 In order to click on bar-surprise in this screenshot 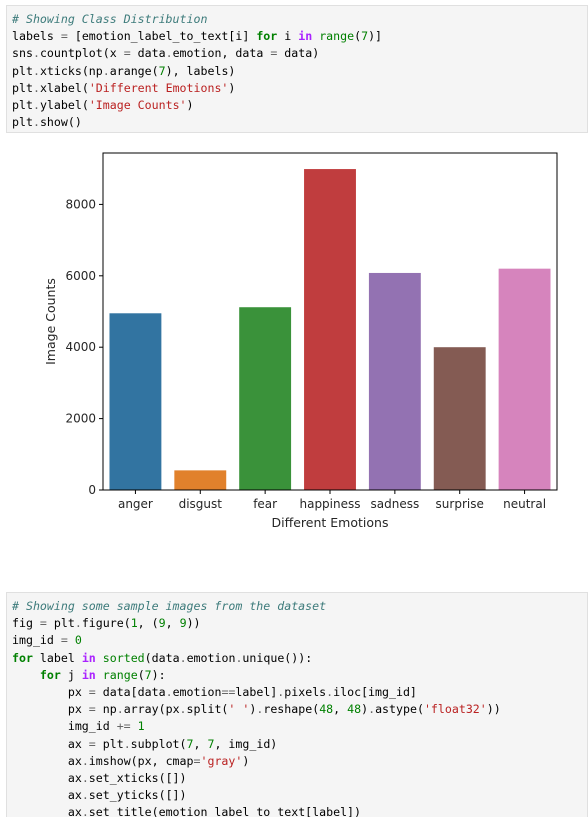, I will do `click(459, 418)`.